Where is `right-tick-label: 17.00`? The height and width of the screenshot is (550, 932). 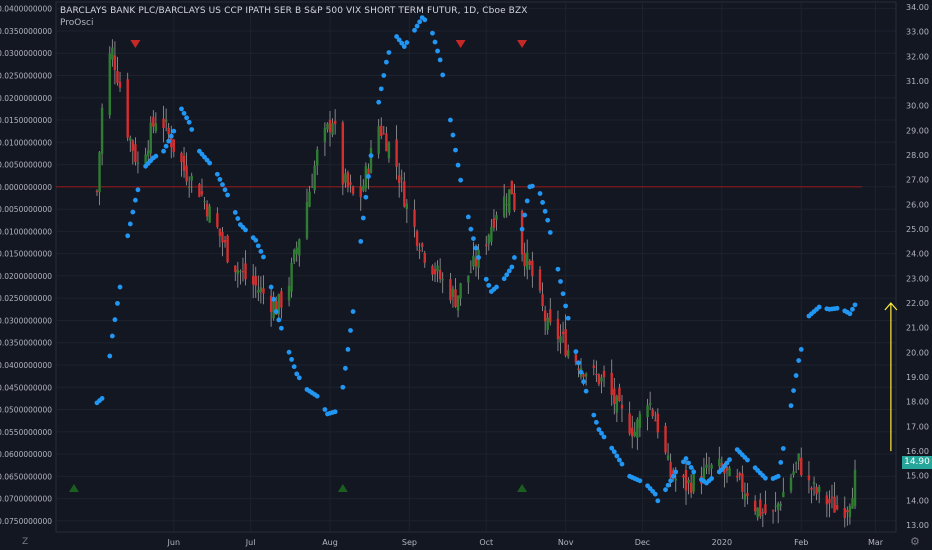
right-tick-label: 17.00 is located at coordinates (917, 426).